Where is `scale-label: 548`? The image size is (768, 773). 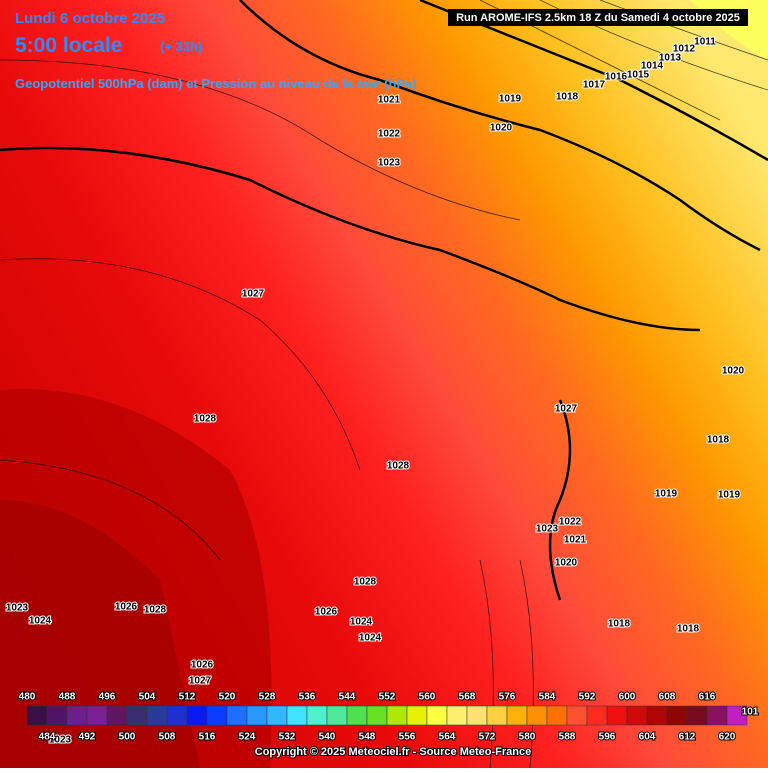
scale-label: 548 is located at coordinates (367, 737).